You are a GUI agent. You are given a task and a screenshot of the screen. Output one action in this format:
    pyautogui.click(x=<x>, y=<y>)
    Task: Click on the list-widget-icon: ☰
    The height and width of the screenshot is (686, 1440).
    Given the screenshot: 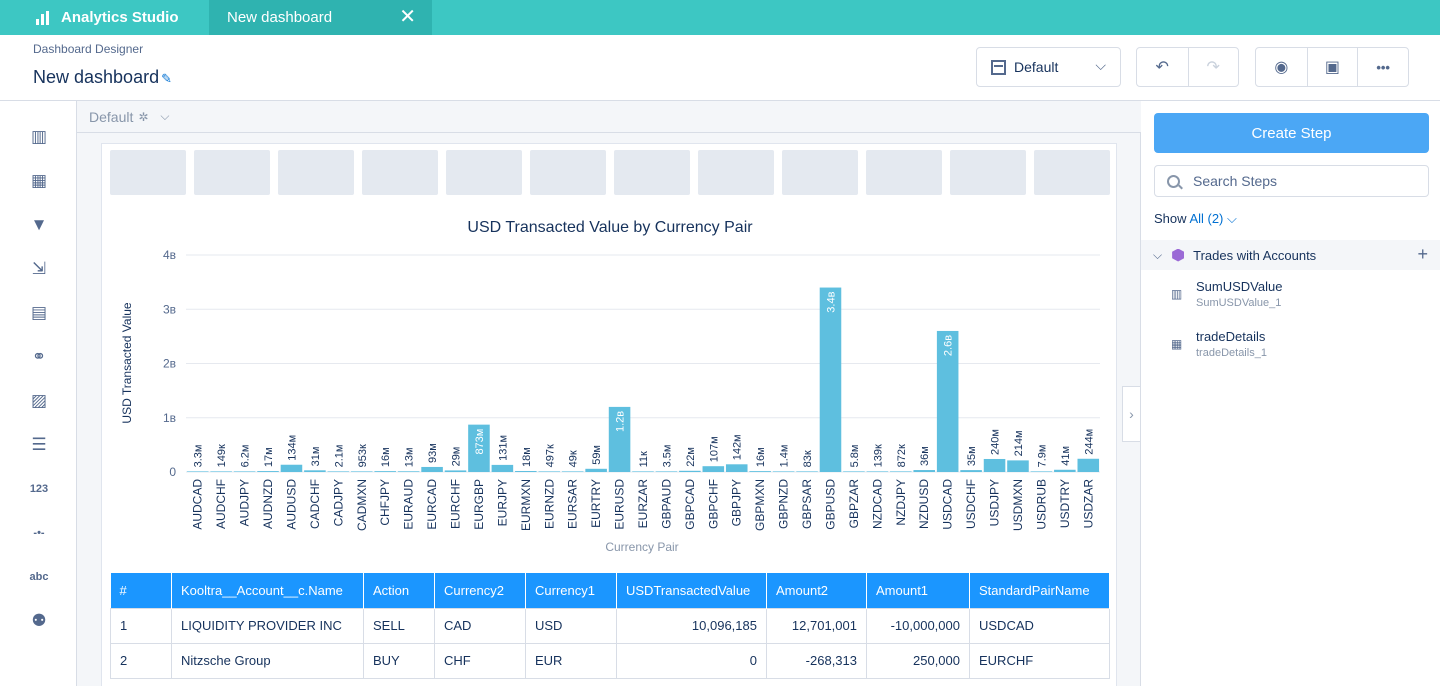 What is the action you would take?
    pyautogui.click(x=39, y=444)
    